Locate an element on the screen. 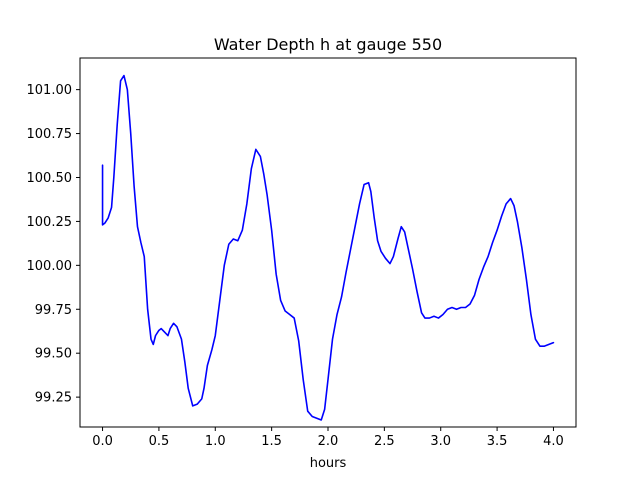 This screenshot has width=640, height=480. x-tick-label: 1.5 is located at coordinates (271, 441).